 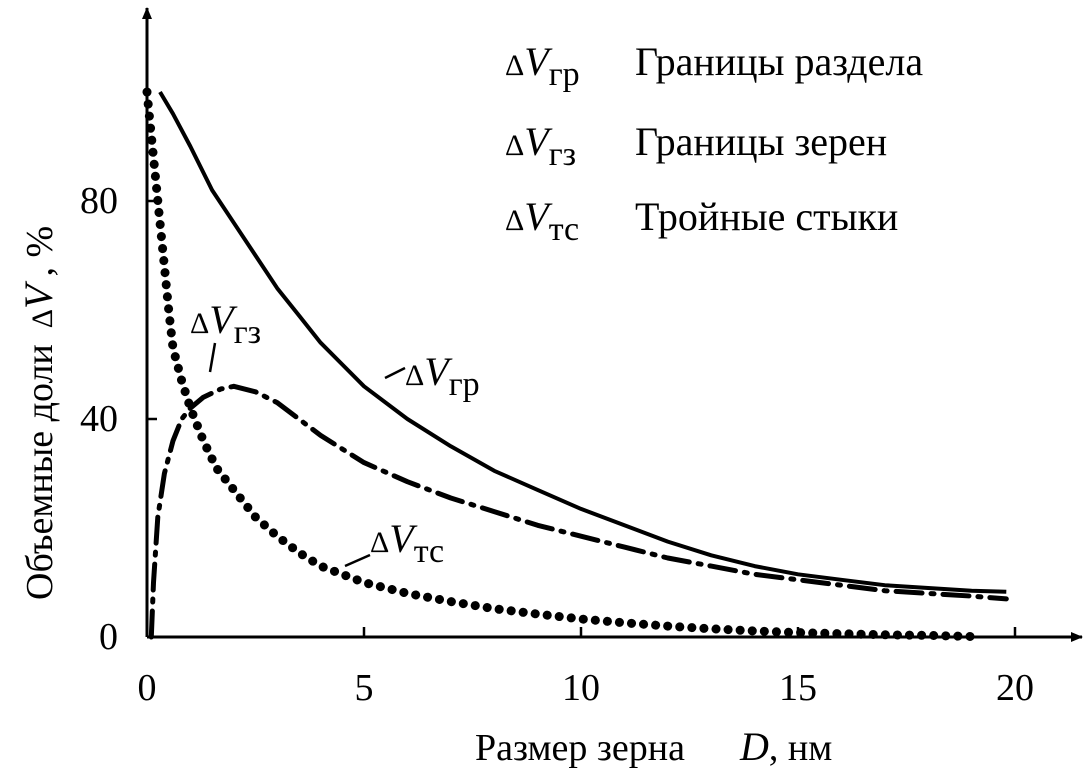 What do you see at coordinates (357, 560) in the screenshot?
I see `annotation-leader-тс` at bounding box center [357, 560].